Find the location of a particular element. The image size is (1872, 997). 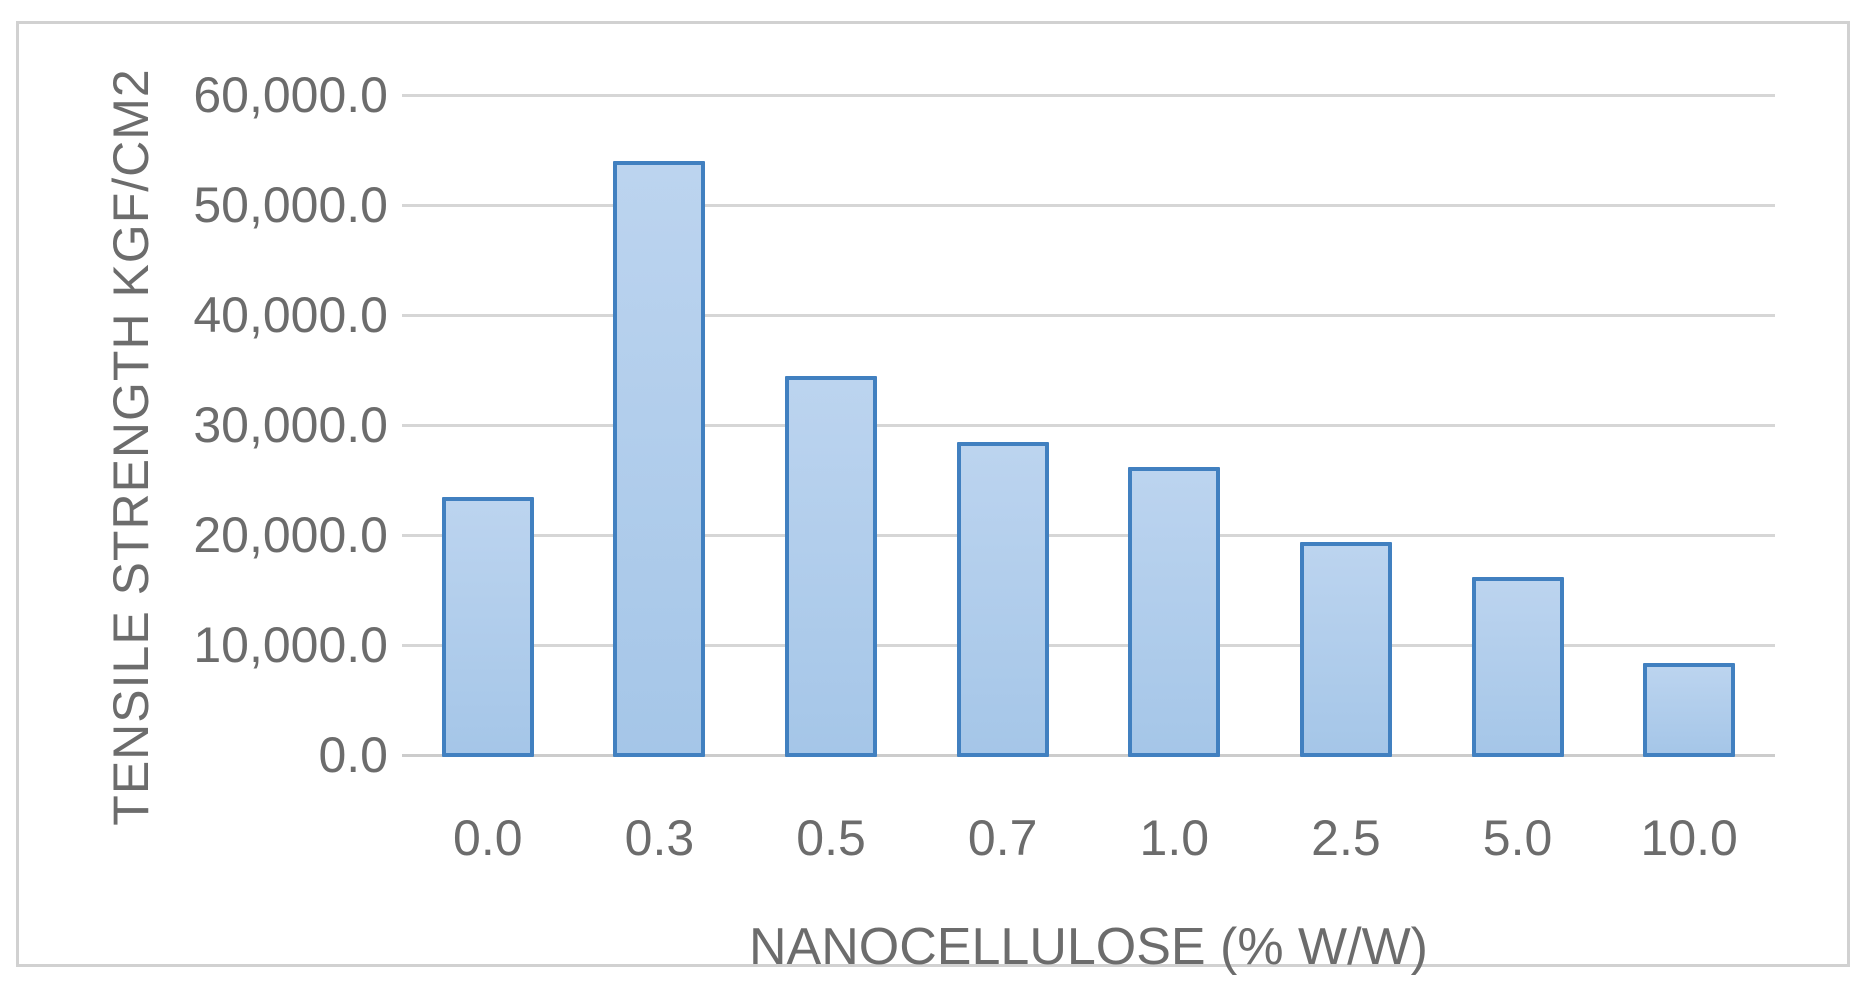

bar-5.0 is located at coordinates (1517, 666).